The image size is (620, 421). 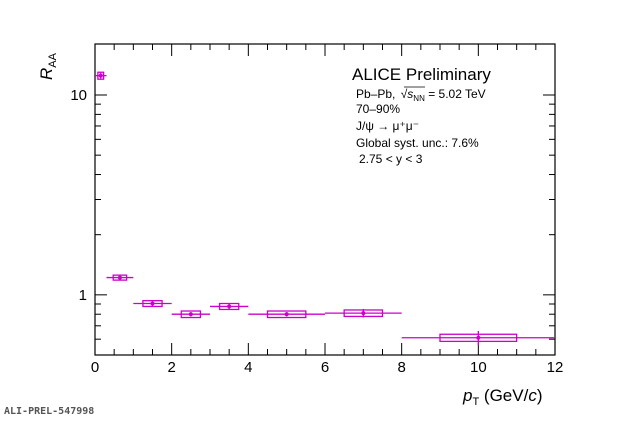 What do you see at coordinates (421, 95) in the screenshot?
I see `collision-system-label: Pb–Pb, √sNN = 5.02 TeV` at bounding box center [421, 95].